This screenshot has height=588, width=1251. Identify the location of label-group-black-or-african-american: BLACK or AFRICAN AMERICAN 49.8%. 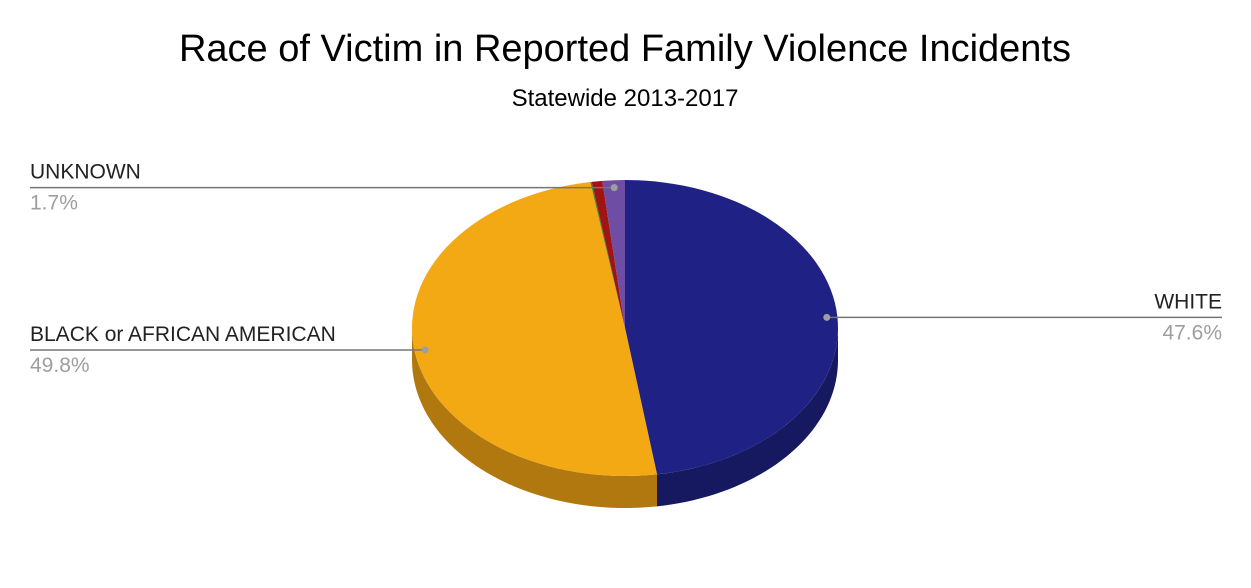
(229, 350).